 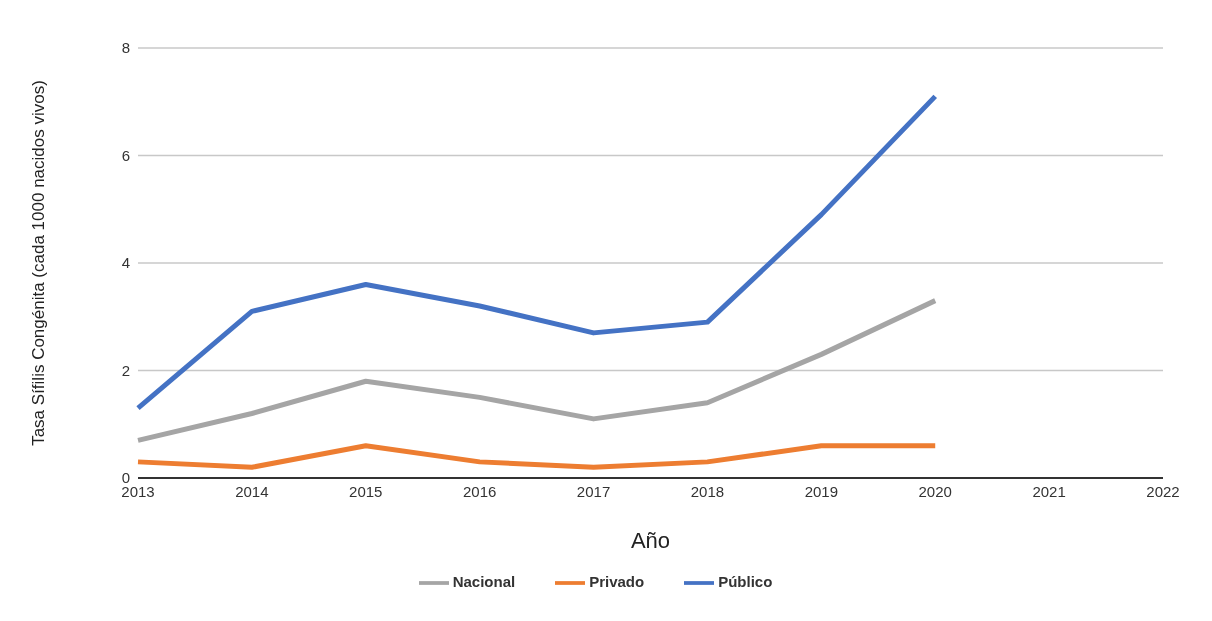 I want to click on y-tick-label: 4, so click(x=125, y=263).